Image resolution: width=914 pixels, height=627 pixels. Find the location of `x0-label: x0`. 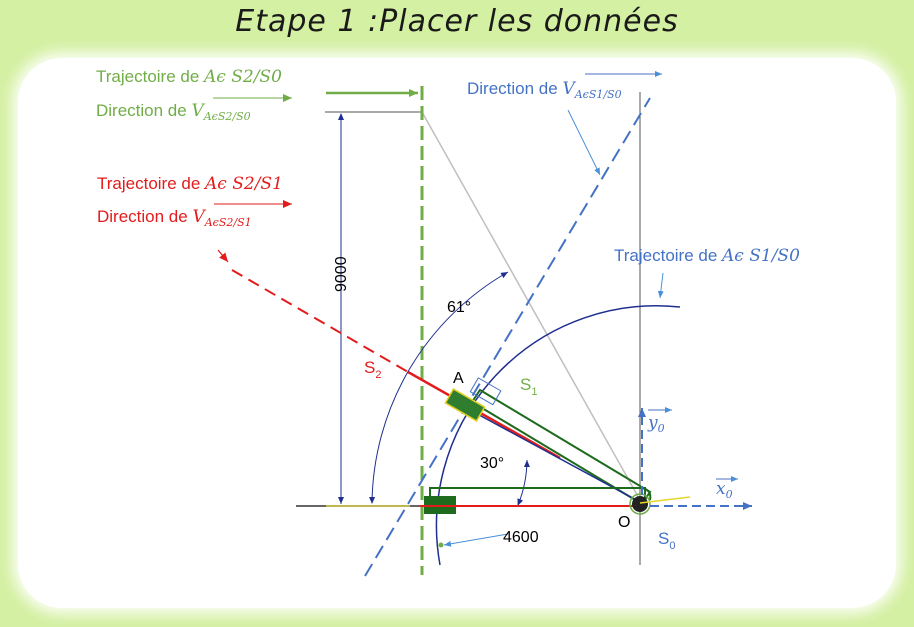

x0-label: x0 is located at coordinates (724, 490).